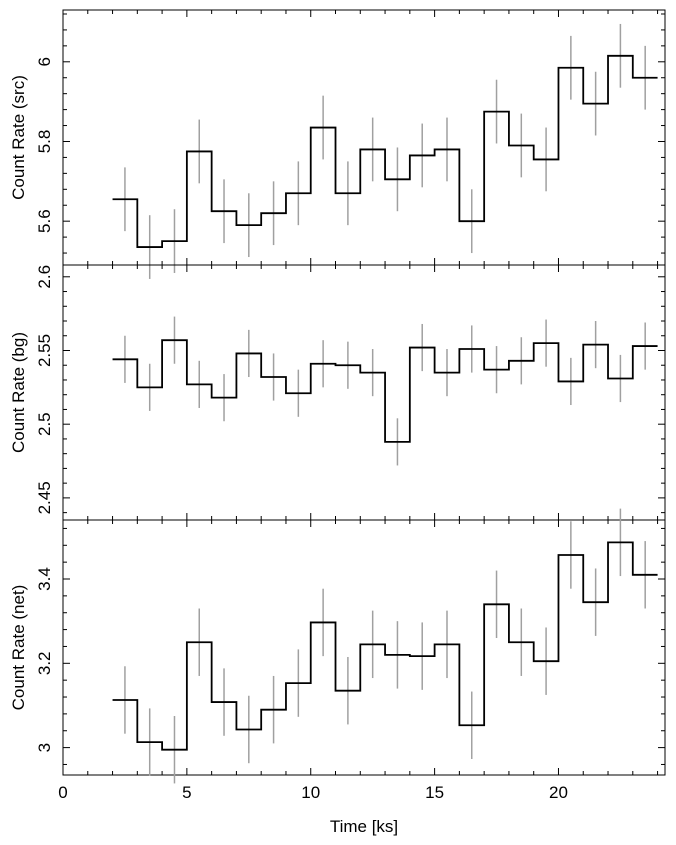 The height and width of the screenshot is (845, 676). What do you see at coordinates (62, 792) in the screenshot?
I see `x-tick-label: 0` at bounding box center [62, 792].